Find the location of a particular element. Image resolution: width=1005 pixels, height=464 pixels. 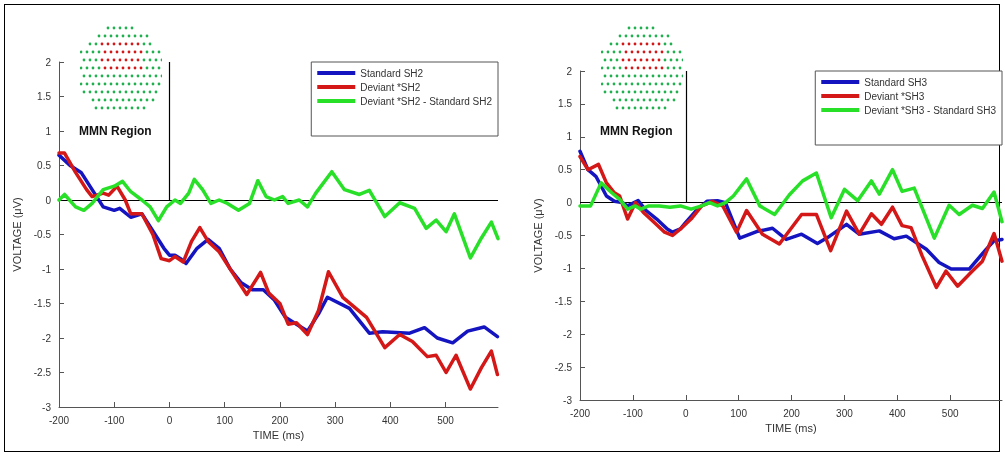

legend-label: Standard SH3 is located at coordinates (896, 82).